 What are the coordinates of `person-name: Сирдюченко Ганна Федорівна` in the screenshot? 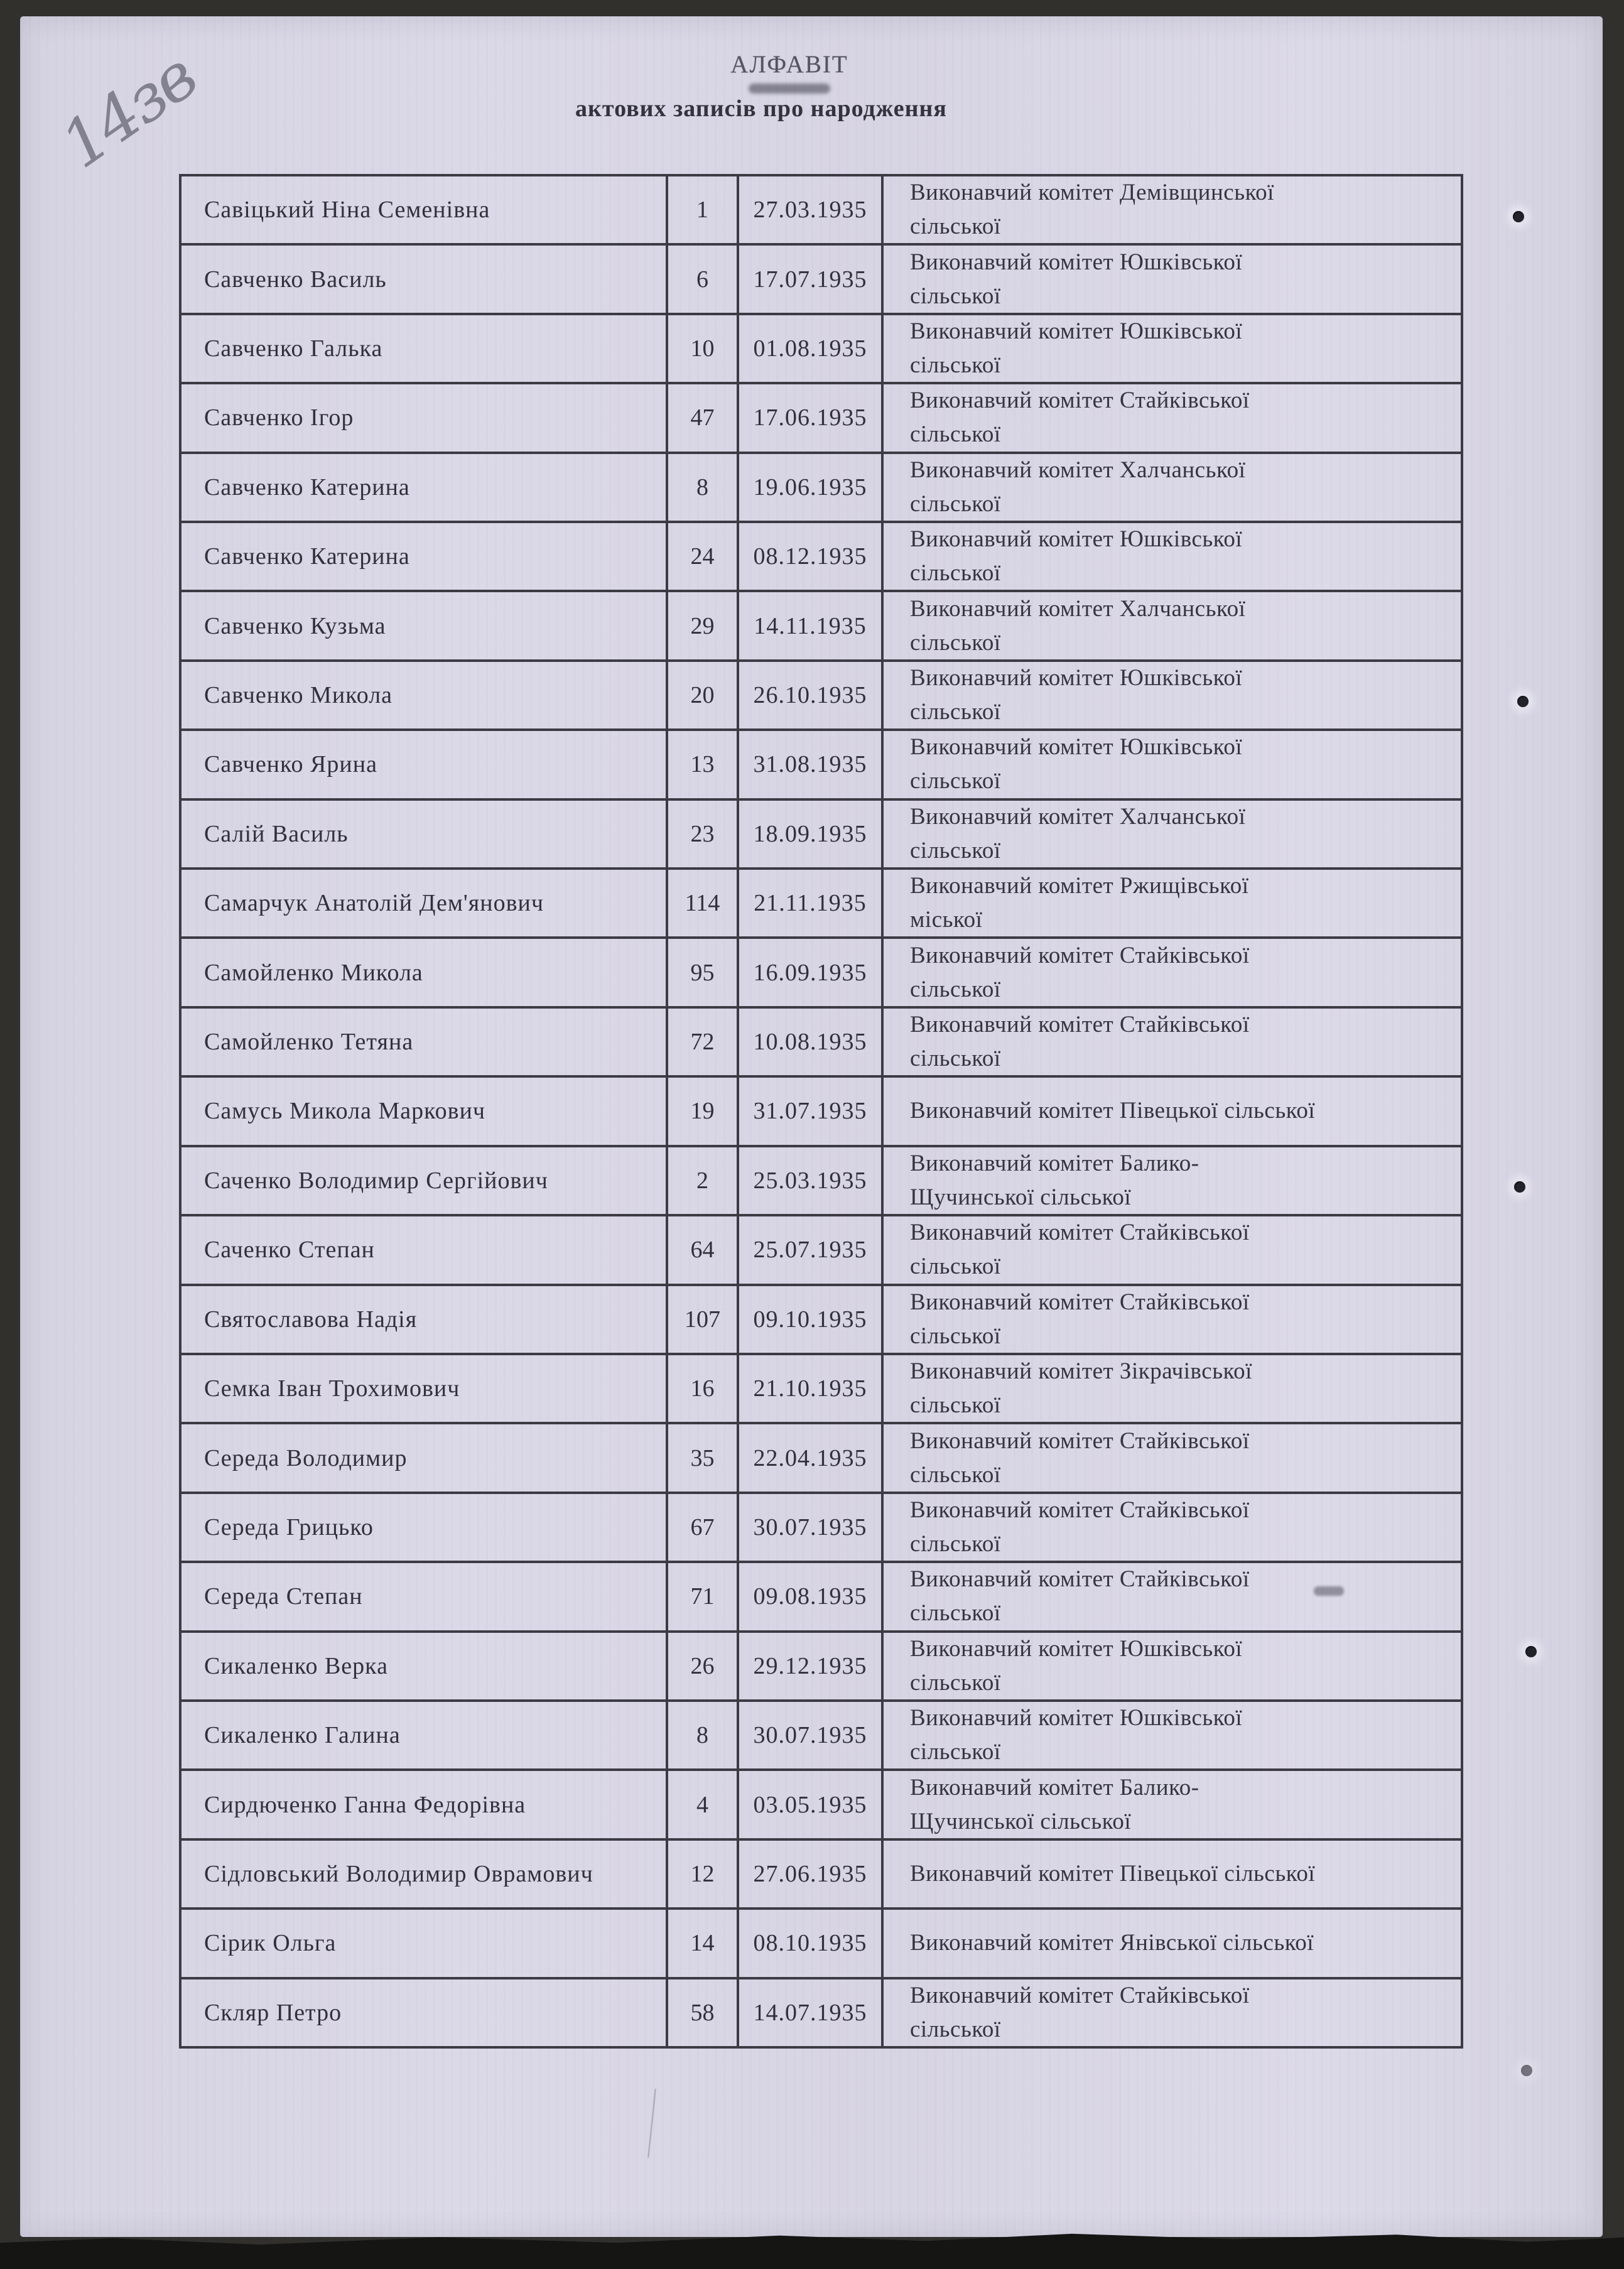 It's located at (424, 1804).